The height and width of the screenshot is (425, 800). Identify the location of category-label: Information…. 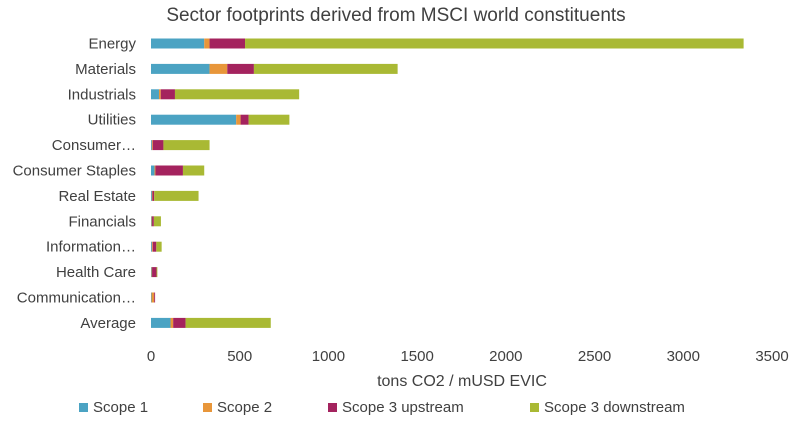
(91, 247).